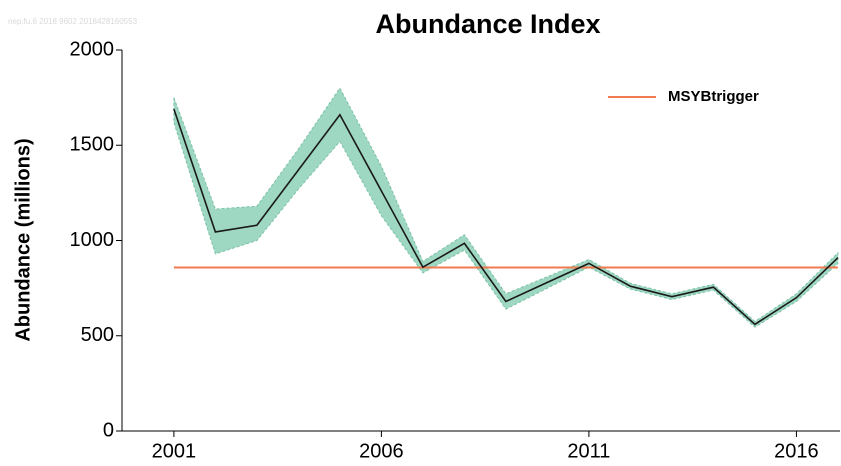 The width and height of the screenshot is (841, 466). Describe the element at coordinates (92, 145) in the screenshot. I see `y-tick-label: 1500` at that location.